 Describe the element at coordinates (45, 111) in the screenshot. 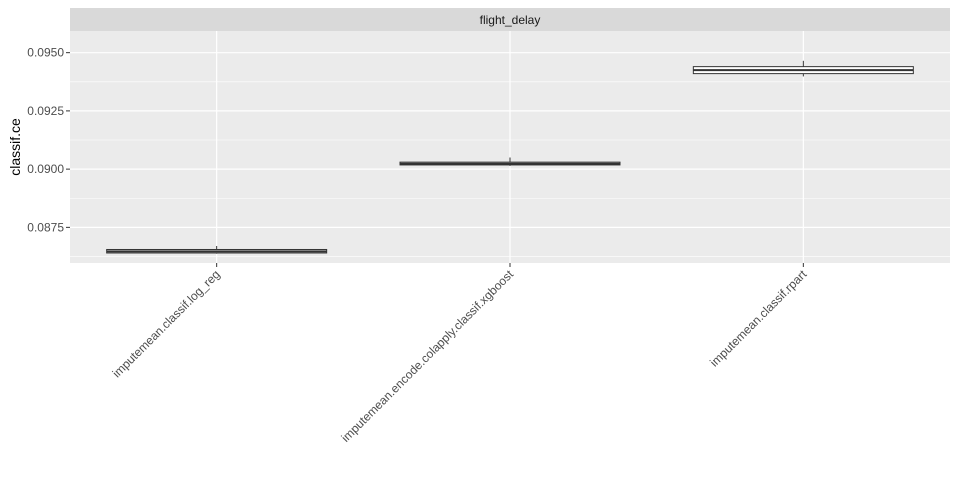

I see `y-tick-label-2: 0.0925` at that location.